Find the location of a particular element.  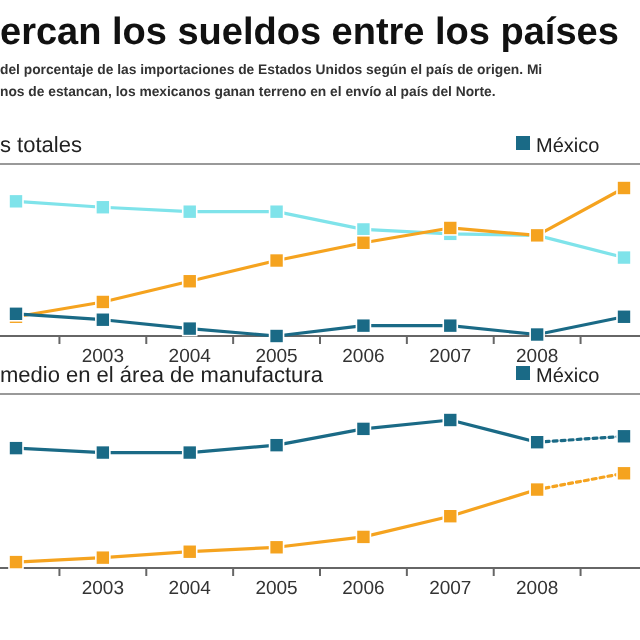

text: s totales is located at coordinates (41, 146).